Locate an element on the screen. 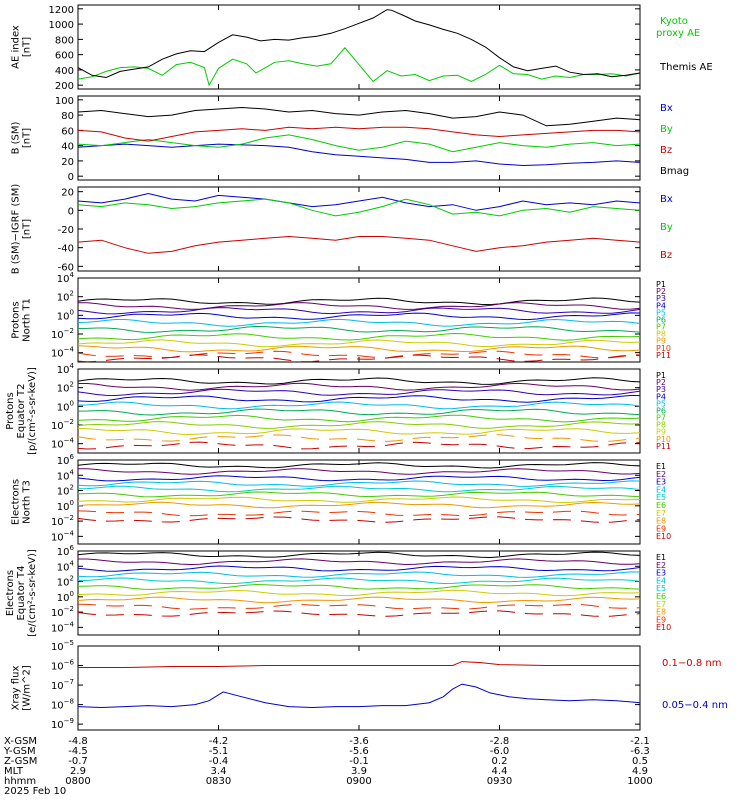  series-line-bx is located at coordinates (359, 155).